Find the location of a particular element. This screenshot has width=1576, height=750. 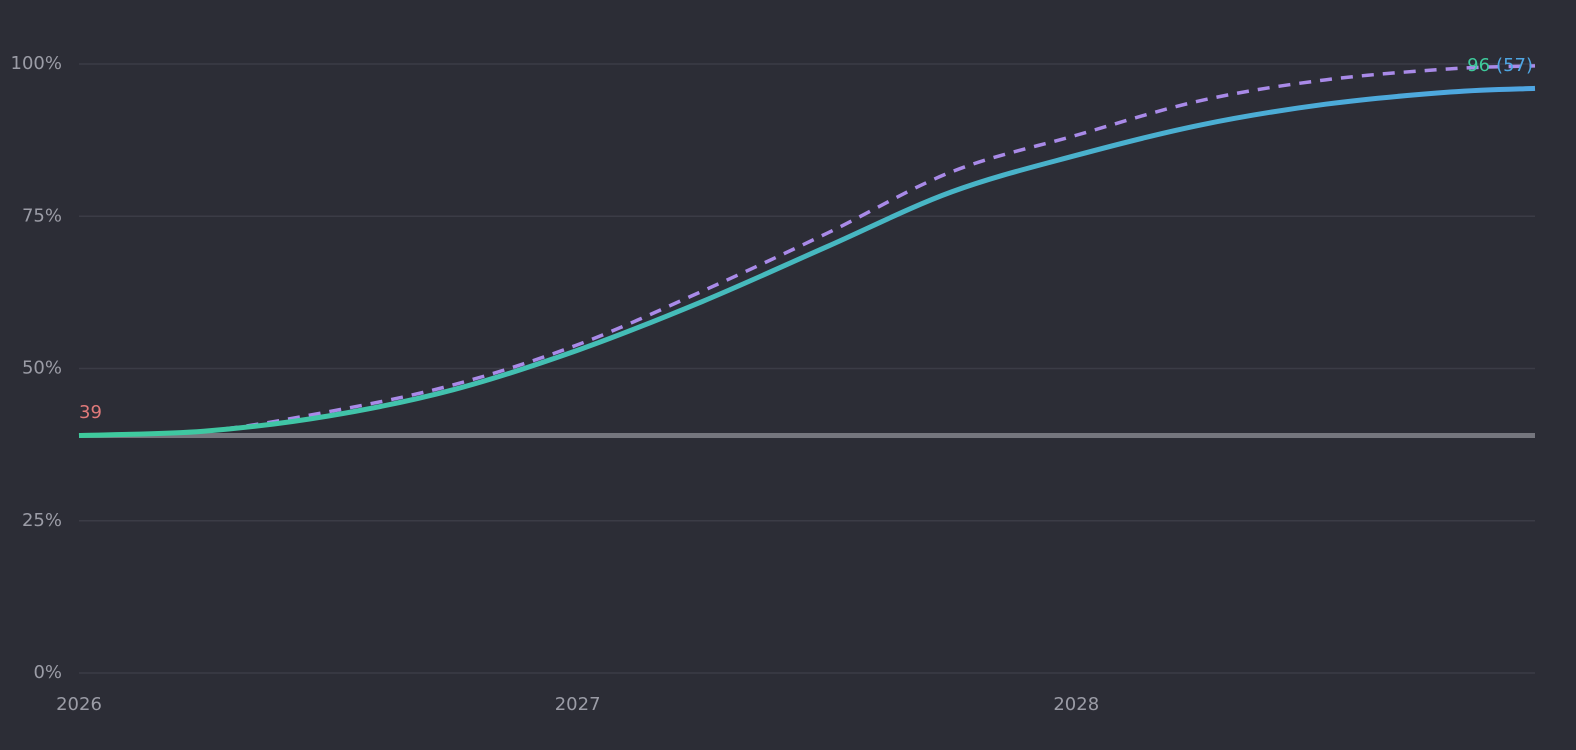

y-tick-label: 75% is located at coordinates (42, 215).